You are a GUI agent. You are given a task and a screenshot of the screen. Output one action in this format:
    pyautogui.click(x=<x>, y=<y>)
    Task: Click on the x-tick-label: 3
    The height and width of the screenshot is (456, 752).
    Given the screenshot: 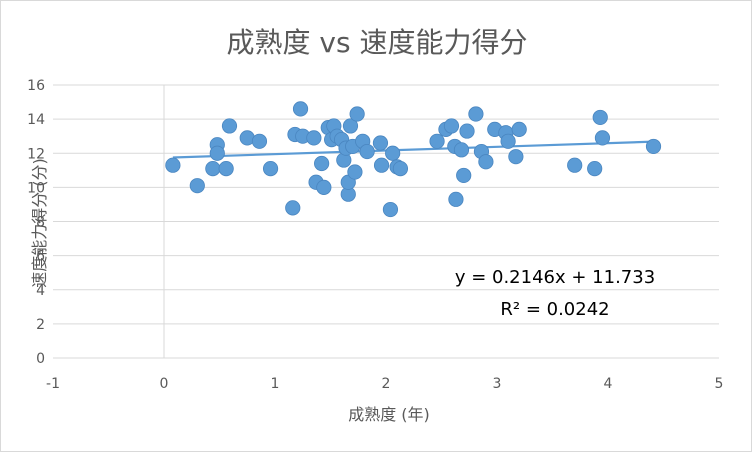 What is the action you would take?
    pyautogui.click(x=497, y=384)
    